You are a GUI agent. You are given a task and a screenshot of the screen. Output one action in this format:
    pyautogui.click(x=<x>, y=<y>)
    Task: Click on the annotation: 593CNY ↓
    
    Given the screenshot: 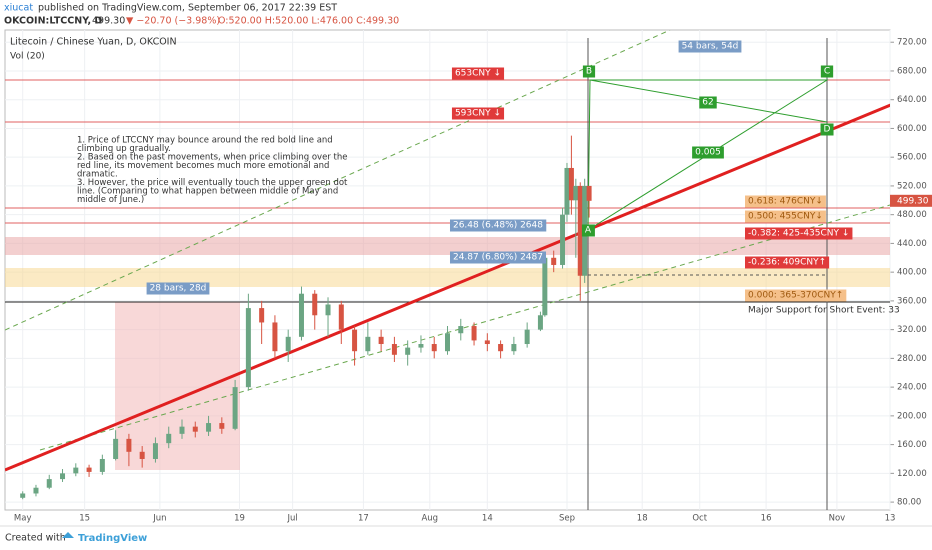 What is the action you would take?
    pyautogui.click(x=478, y=114)
    